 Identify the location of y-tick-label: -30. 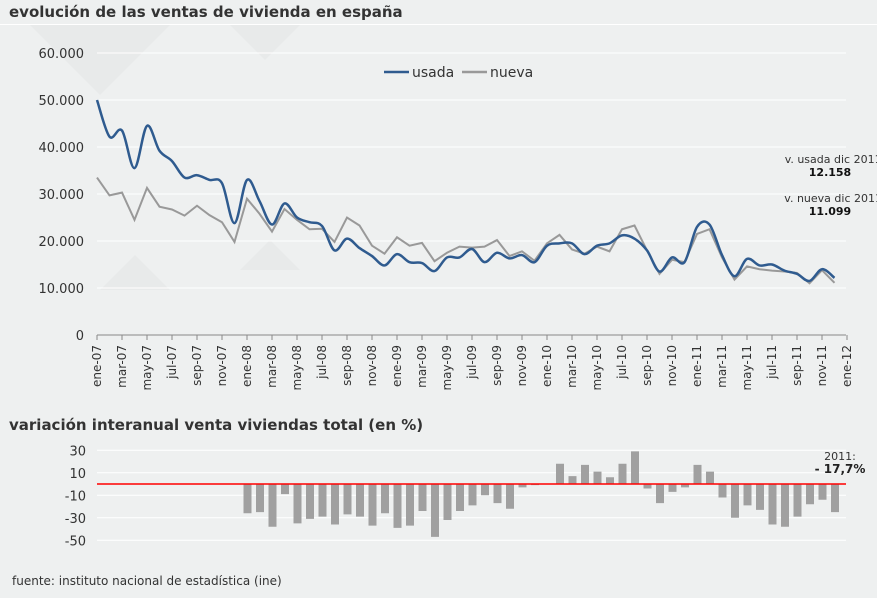
(75, 519).